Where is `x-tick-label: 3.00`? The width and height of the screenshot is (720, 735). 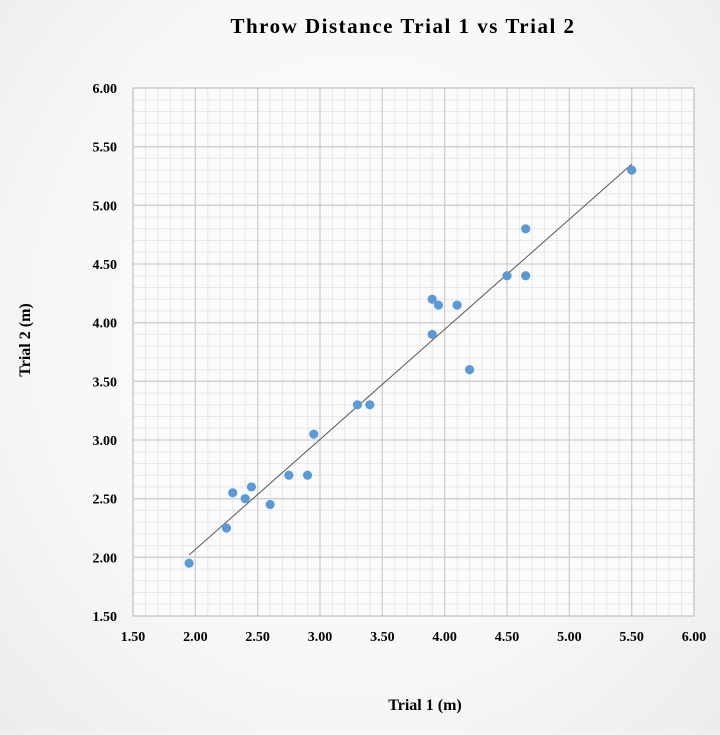
x-tick-label: 3.00 is located at coordinates (320, 637).